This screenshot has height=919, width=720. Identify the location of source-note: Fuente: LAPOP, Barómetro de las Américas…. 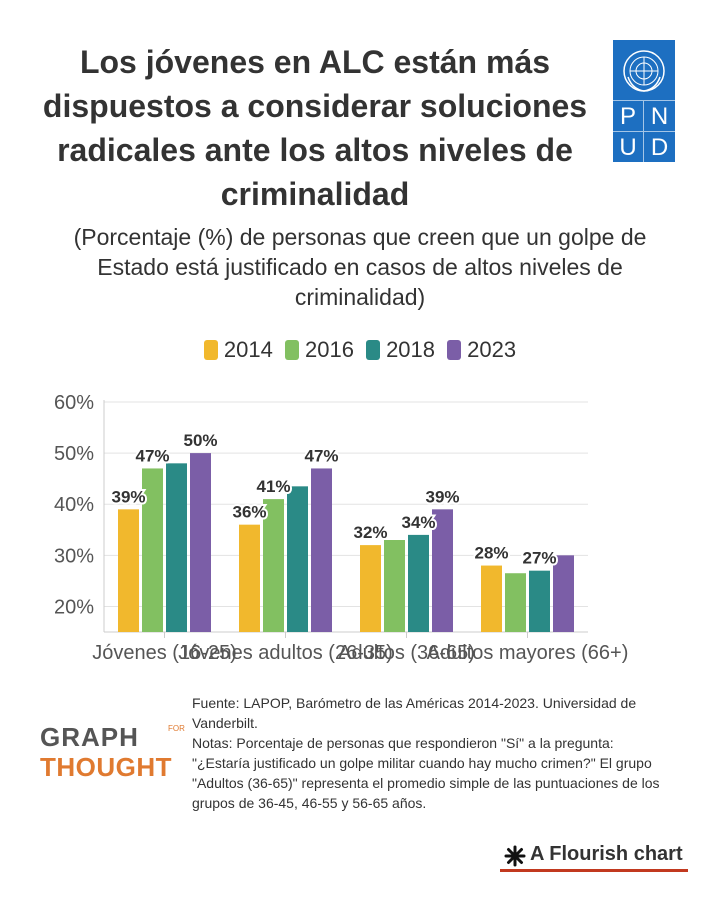
(414, 713).